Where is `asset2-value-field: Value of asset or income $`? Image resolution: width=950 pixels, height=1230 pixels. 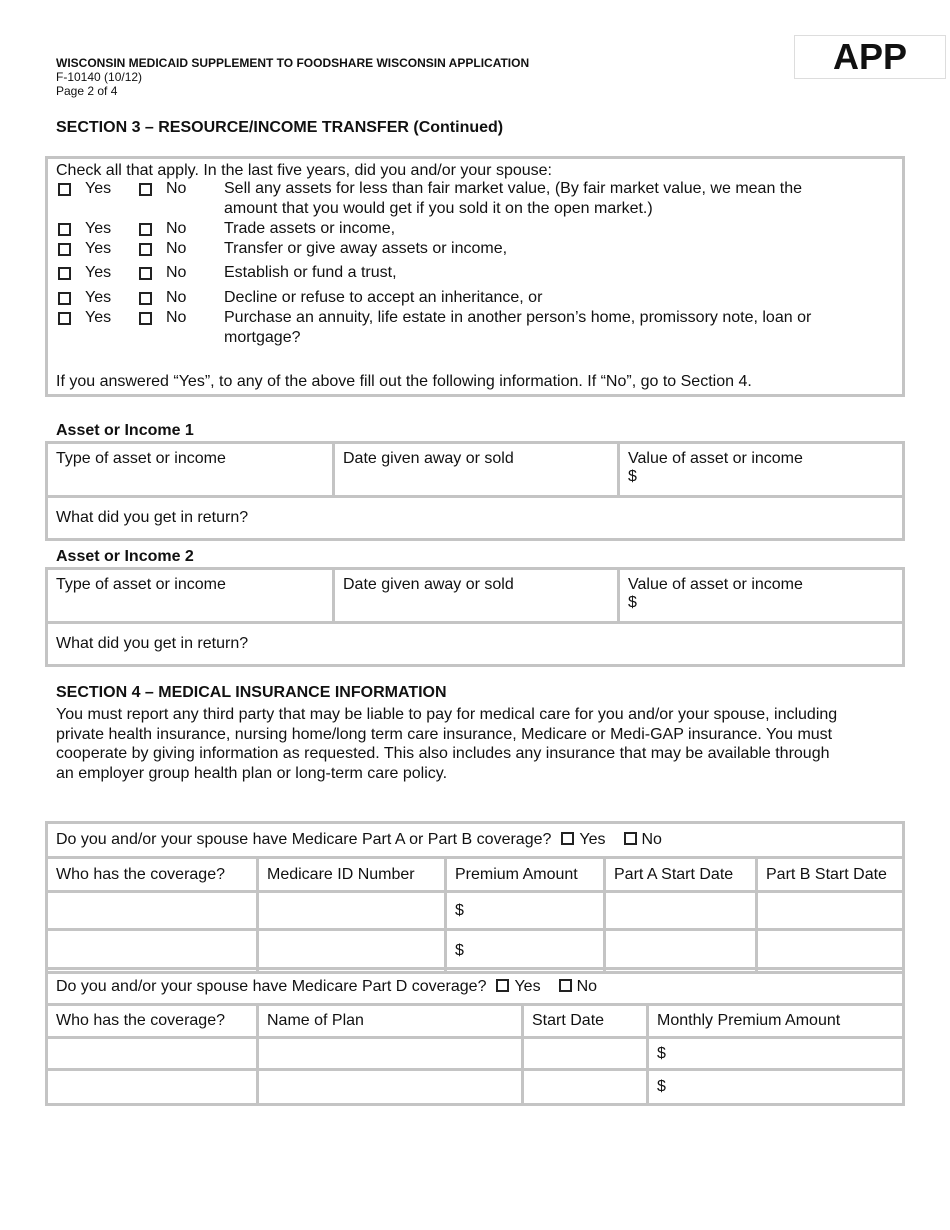 asset2-value-field: Value of asset or income $ is located at coordinates (761, 595).